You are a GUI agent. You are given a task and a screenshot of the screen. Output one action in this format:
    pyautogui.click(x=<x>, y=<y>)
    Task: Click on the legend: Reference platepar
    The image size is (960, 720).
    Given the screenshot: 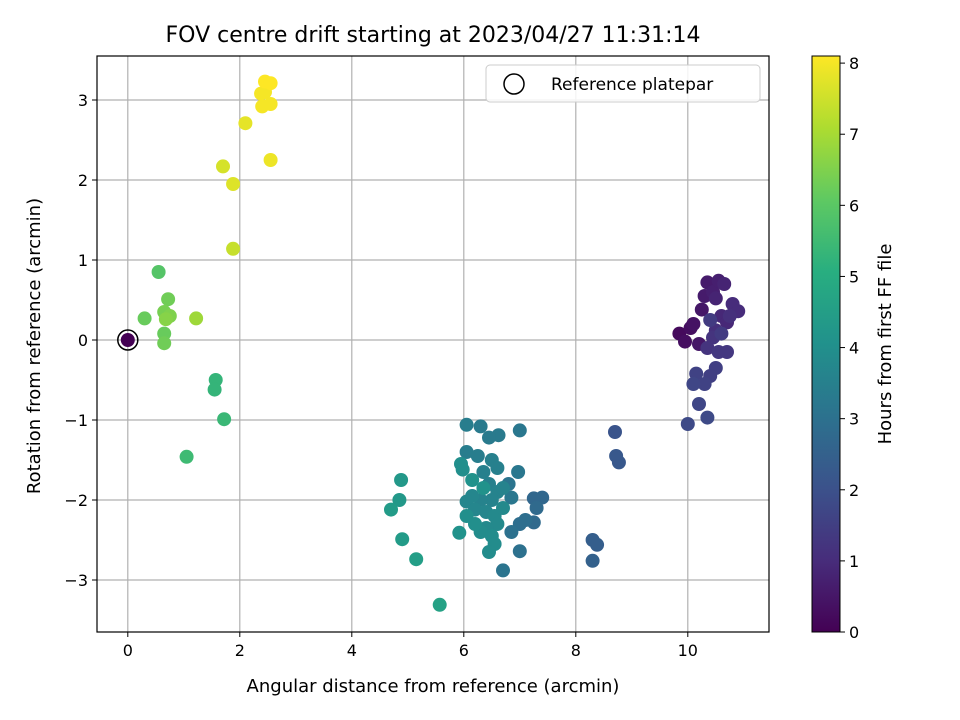 What is the action you would take?
    pyautogui.click(x=623, y=83)
    